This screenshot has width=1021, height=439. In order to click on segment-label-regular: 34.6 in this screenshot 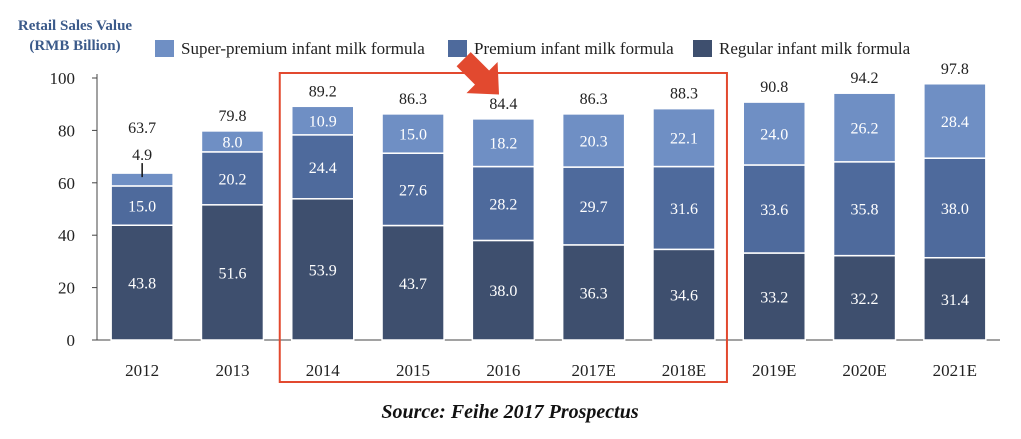, I will do `click(684, 296)`.